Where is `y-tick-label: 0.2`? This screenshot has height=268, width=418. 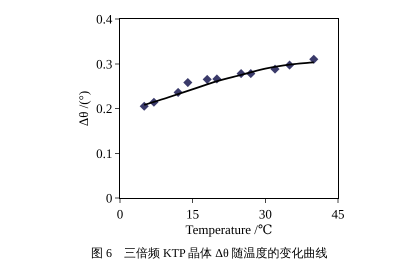 y-tick-label: 0.2 is located at coordinates (104, 108).